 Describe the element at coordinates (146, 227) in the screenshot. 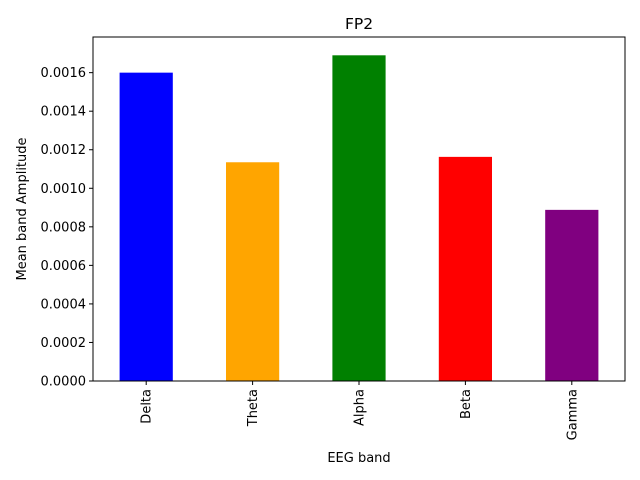

I see `bar-delta` at that location.